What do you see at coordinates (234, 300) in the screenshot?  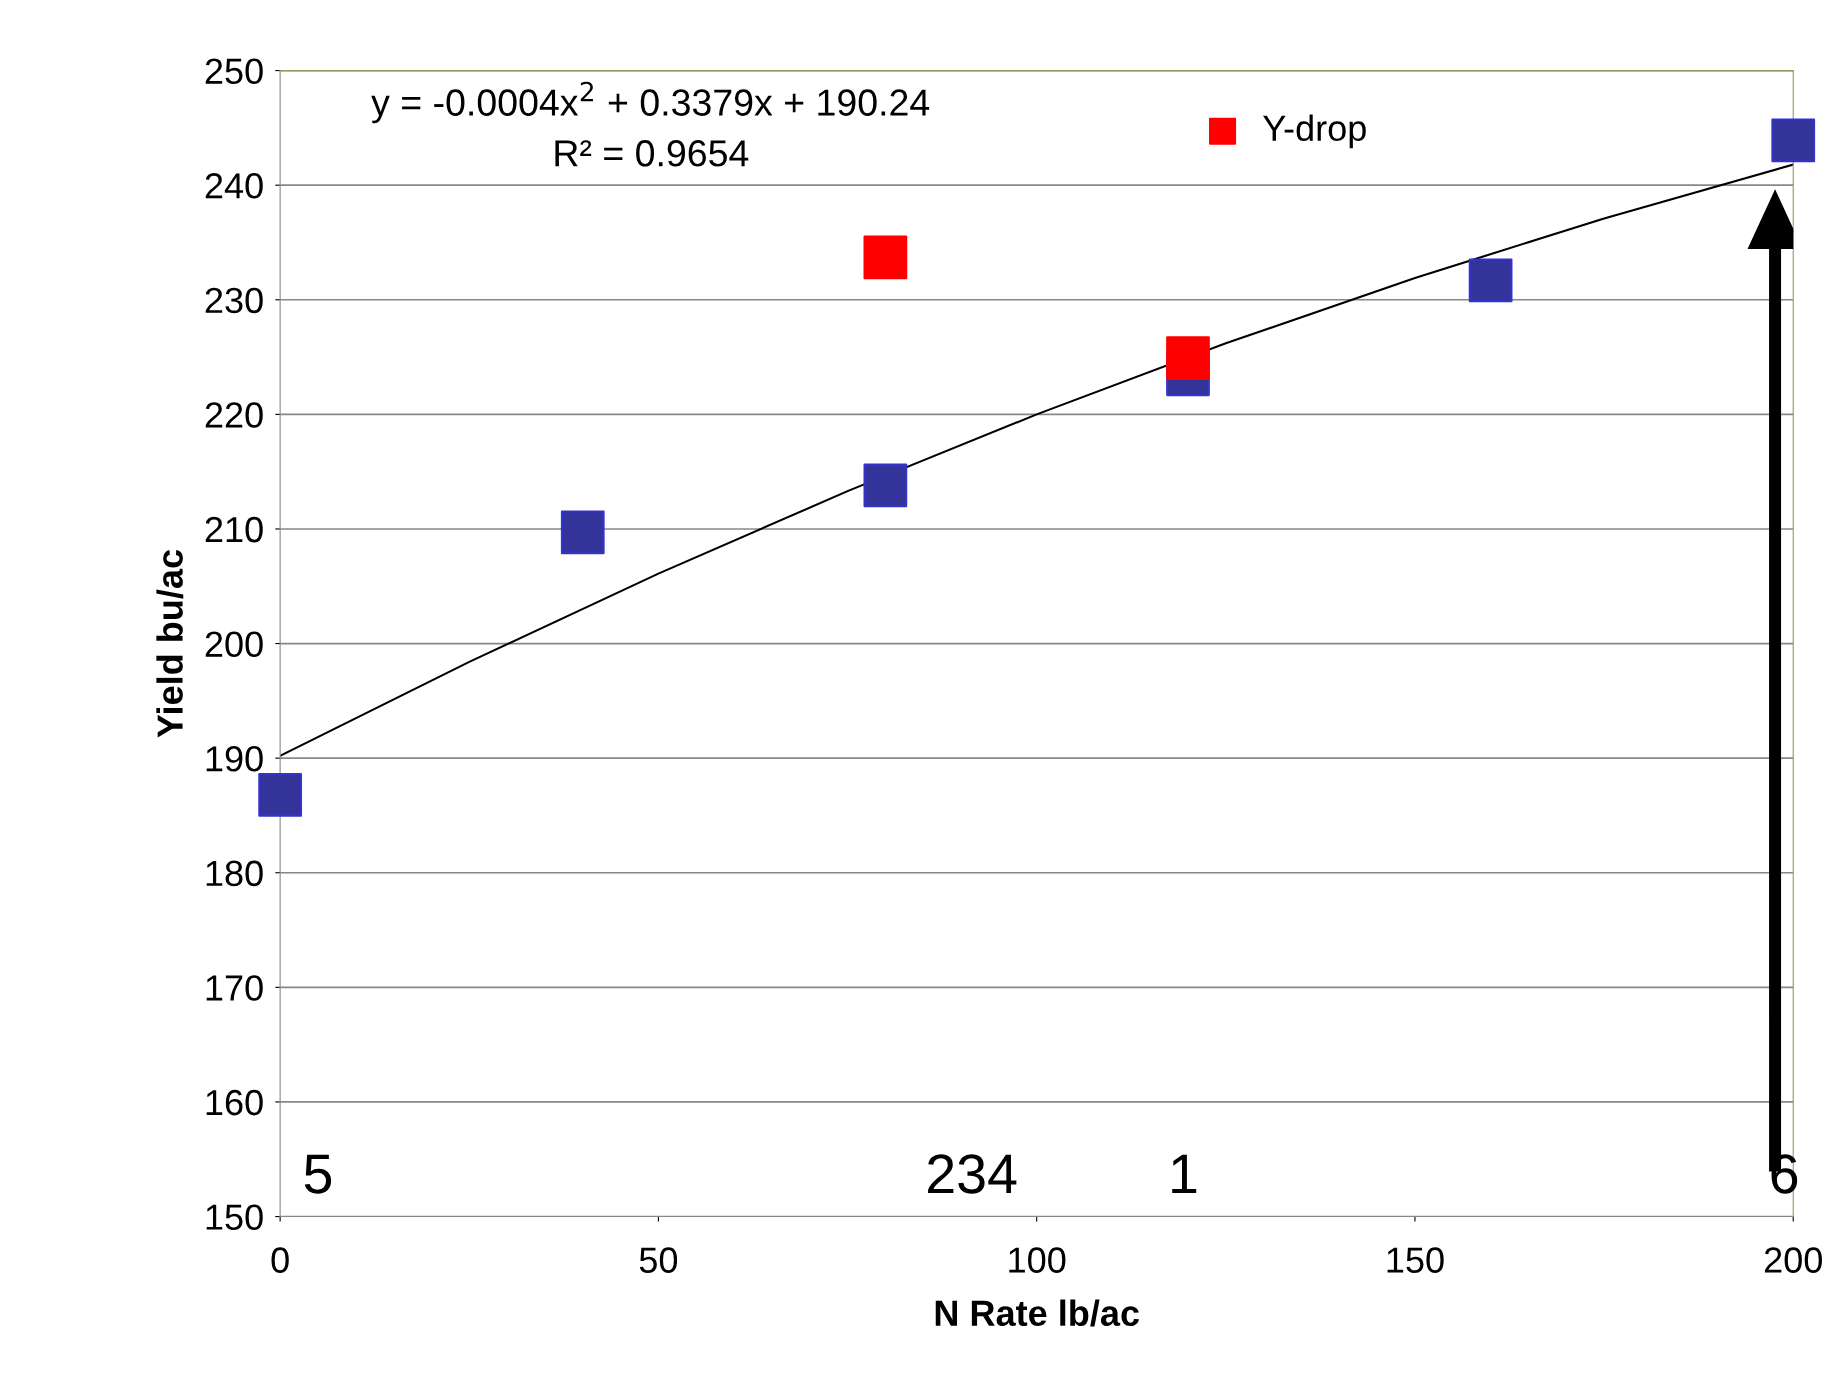 I see `y-tick-label: 230` at bounding box center [234, 300].